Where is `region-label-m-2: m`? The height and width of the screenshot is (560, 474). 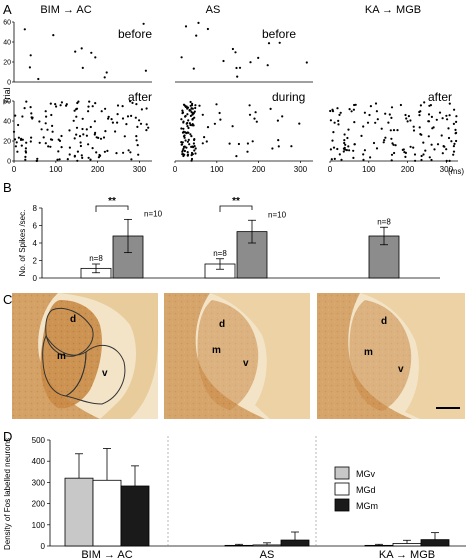 region-label-m-2: m is located at coordinates (216, 350).